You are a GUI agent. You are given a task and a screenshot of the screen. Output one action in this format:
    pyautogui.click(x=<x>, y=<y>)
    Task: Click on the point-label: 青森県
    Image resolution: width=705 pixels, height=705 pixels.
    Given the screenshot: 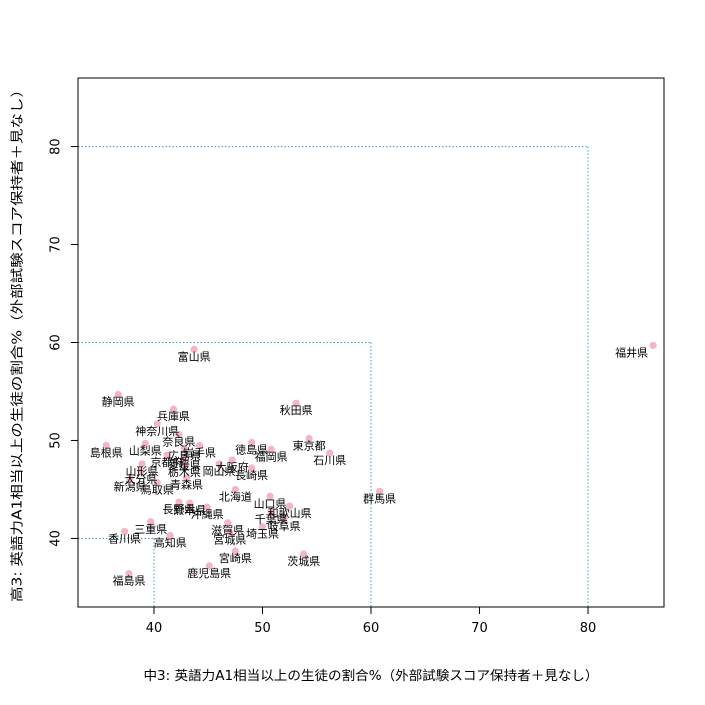 What is the action you would take?
    pyautogui.click(x=186, y=485)
    